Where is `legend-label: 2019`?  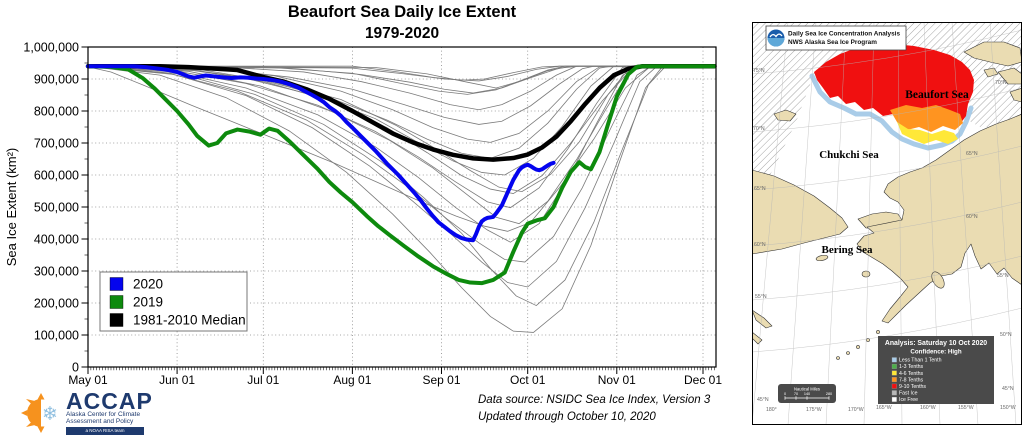
legend-label: 2019 is located at coordinates (148, 302).